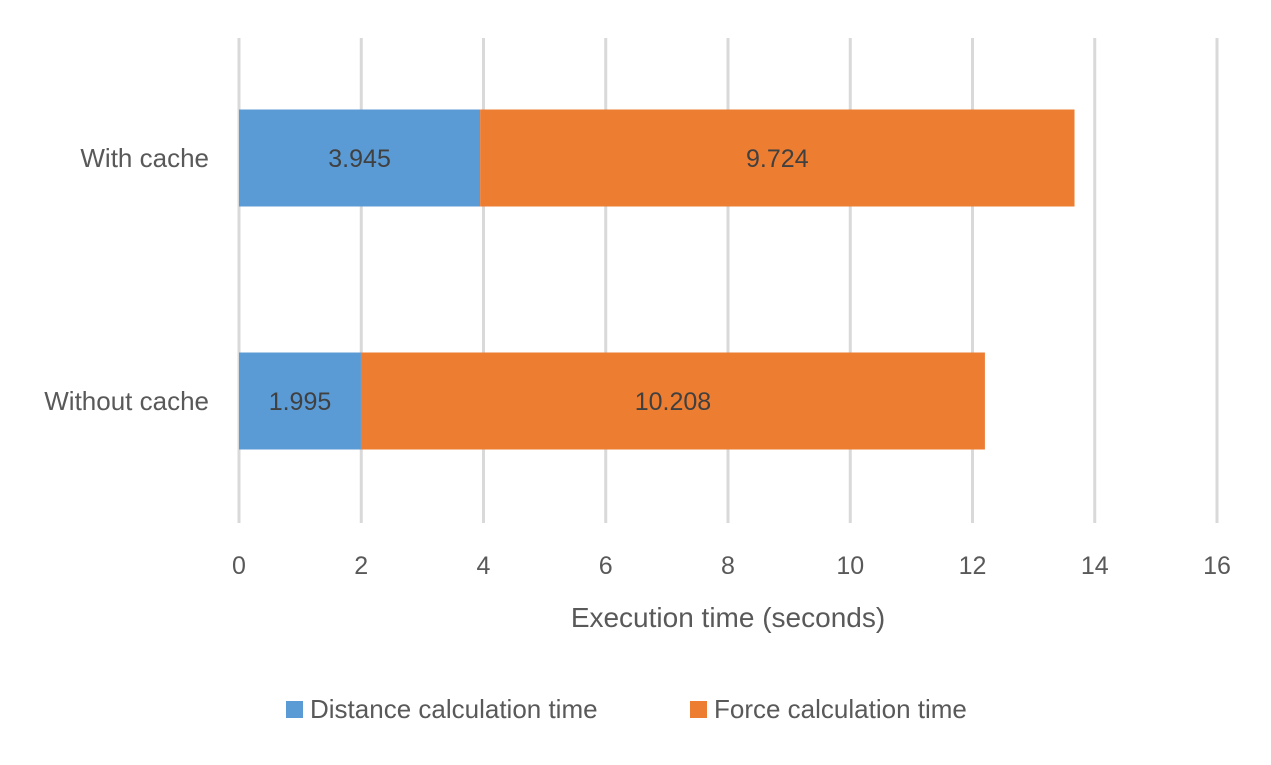 The image size is (1271, 765). I want to click on x-axis-title: Execution time (seconds), so click(728, 617).